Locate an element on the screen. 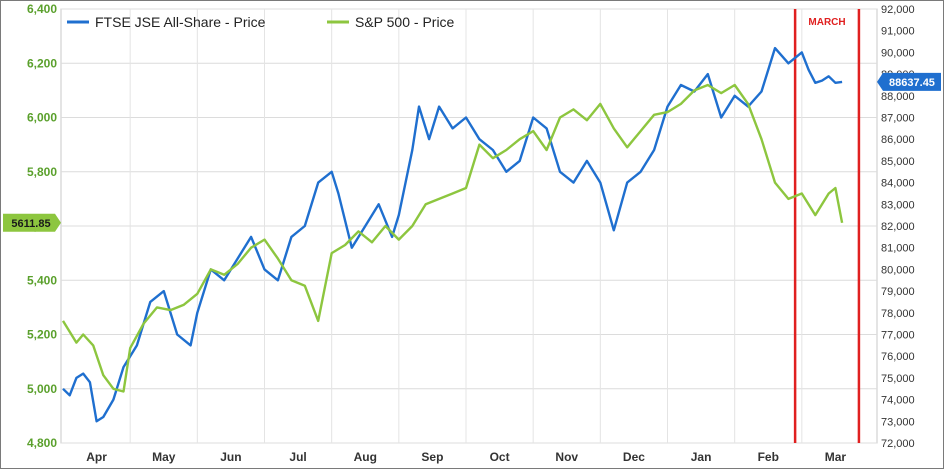  x-tick-label: Jun is located at coordinates (230, 457).